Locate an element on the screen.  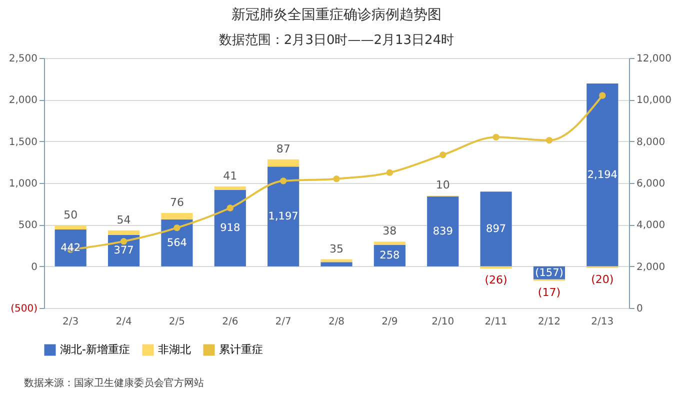
data-label: (157) is located at coordinates (549, 272).